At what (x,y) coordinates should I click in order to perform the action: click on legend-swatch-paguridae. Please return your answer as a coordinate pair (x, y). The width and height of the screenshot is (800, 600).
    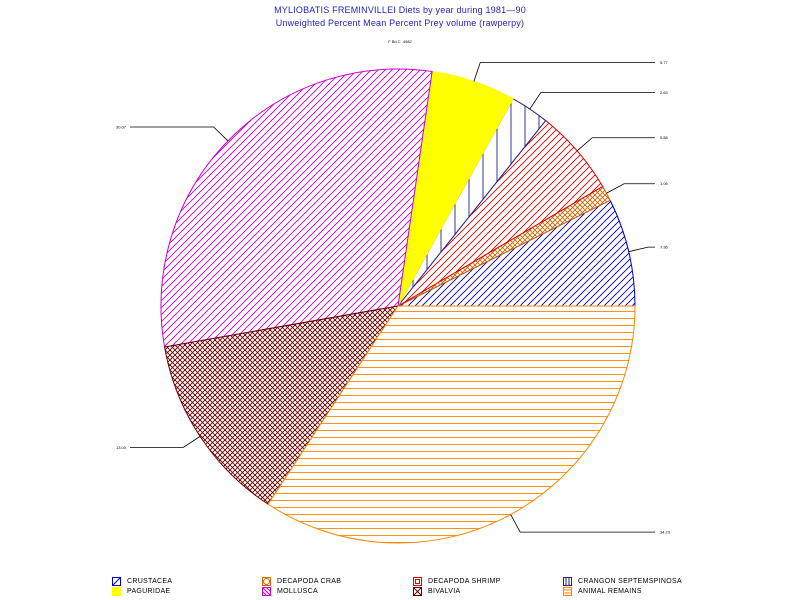
    Looking at the image, I should click on (116, 591).